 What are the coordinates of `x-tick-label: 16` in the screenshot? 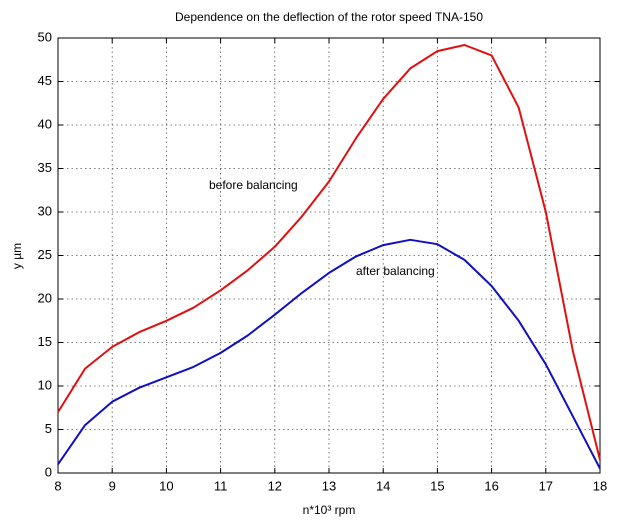 It's located at (491, 485).